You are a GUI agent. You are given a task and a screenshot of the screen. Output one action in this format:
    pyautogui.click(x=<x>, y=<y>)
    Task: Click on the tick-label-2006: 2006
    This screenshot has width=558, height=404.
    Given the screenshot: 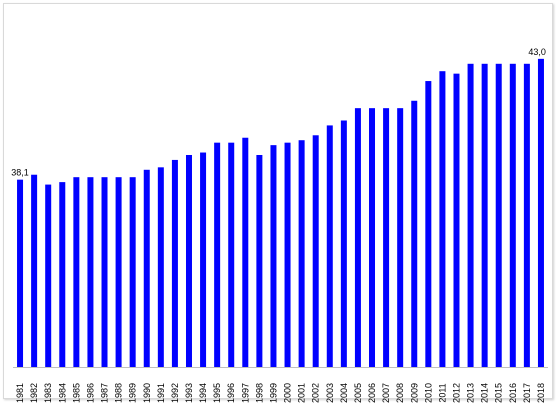 What is the action you would take?
    pyautogui.click(x=372, y=393)
    